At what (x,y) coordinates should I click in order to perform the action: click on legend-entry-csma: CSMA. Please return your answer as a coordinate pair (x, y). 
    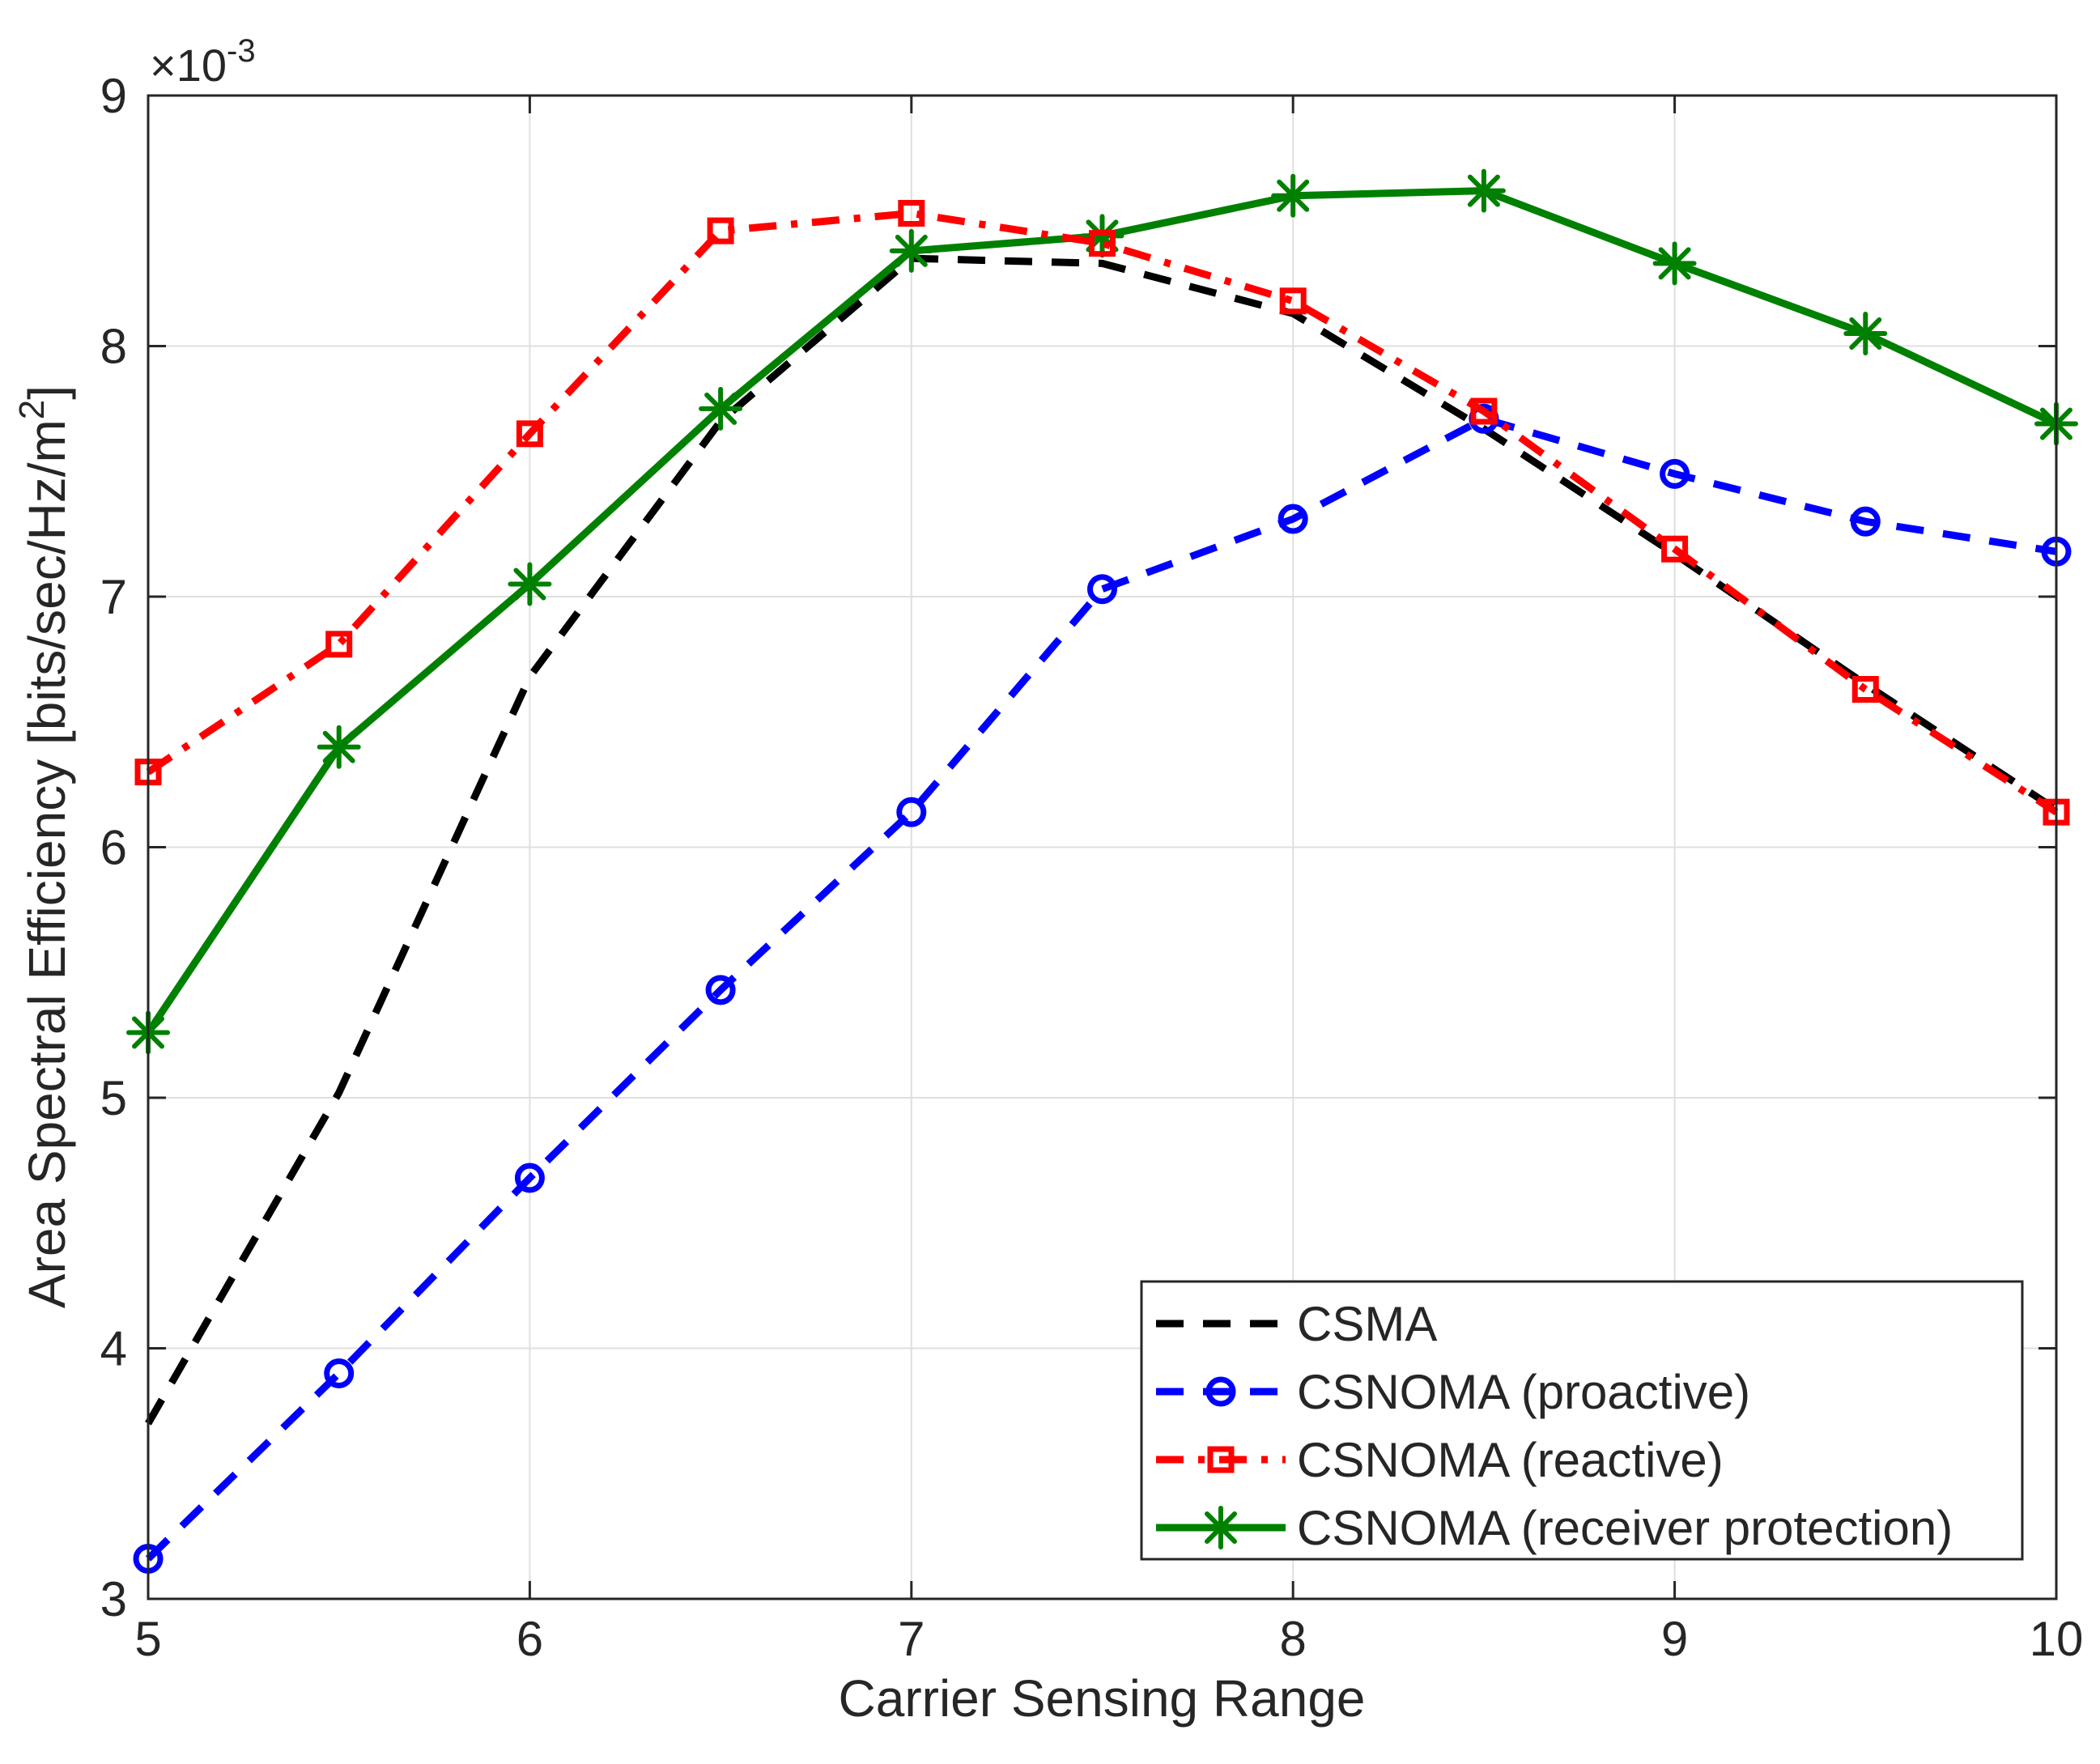
    Looking at the image, I should click on (1296, 1324).